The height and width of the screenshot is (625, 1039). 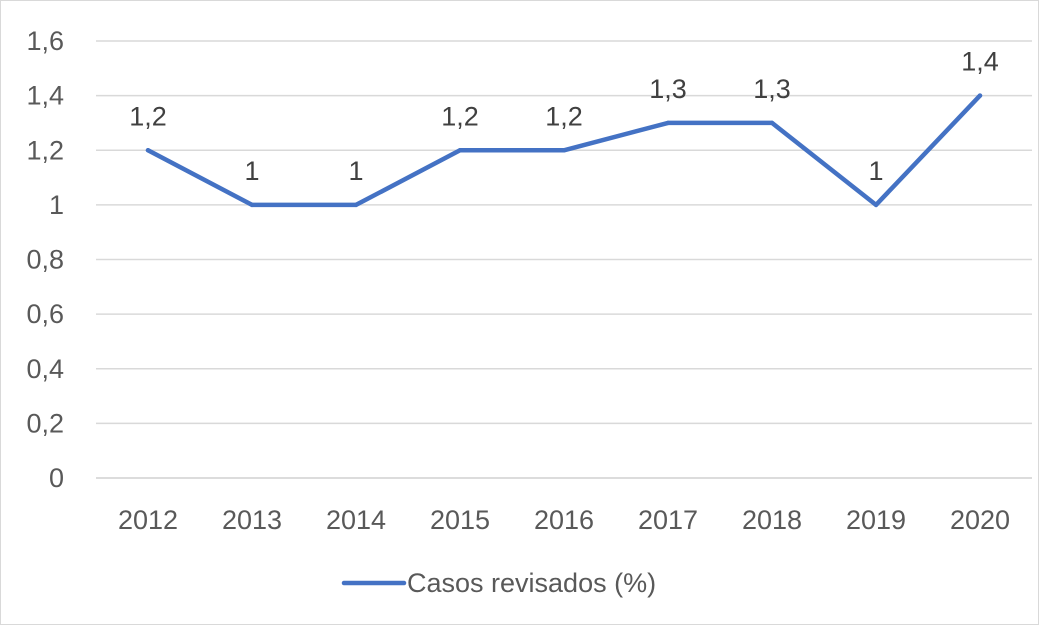 I want to click on x-tick-label: 2016, so click(x=564, y=520).